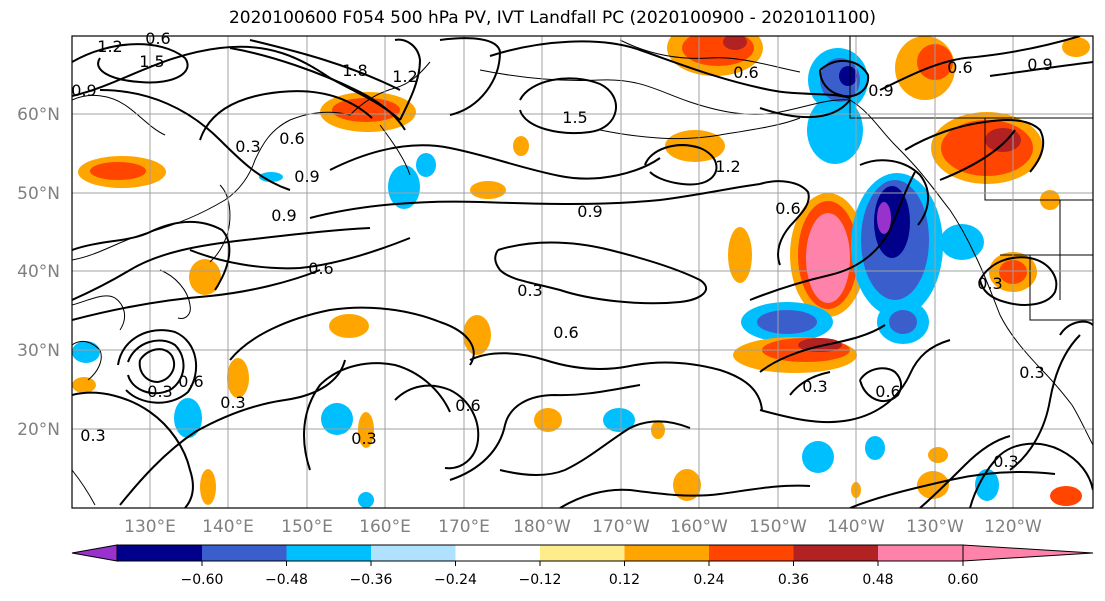 This screenshot has height=601, width=1105. Describe the element at coordinates (286, 580) in the screenshot. I see `colorbar-tick-label: −0.48` at that location.